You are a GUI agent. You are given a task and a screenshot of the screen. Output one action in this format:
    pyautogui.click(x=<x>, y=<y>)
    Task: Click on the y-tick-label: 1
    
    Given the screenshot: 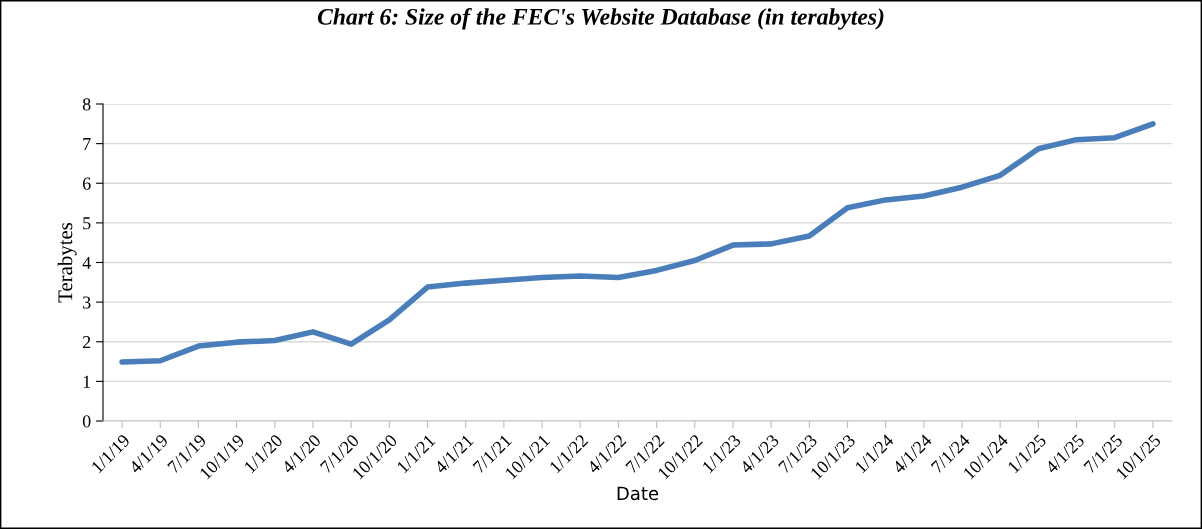 What is the action you would take?
    pyautogui.click(x=87, y=381)
    